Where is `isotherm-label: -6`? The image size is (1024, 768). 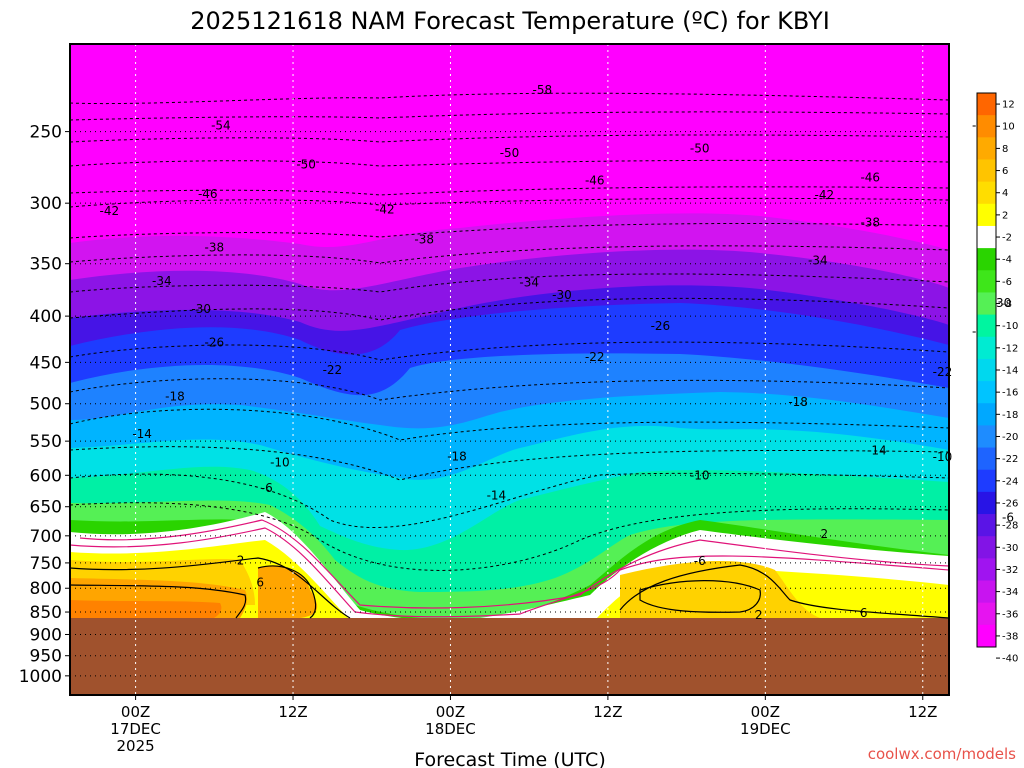
isotherm-label: -6 is located at coordinates (267, 488).